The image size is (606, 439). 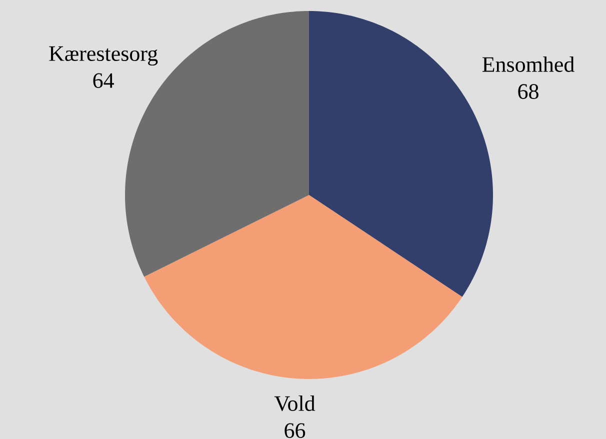 What do you see at coordinates (295, 404) in the screenshot?
I see `slice-label: Vold` at bounding box center [295, 404].